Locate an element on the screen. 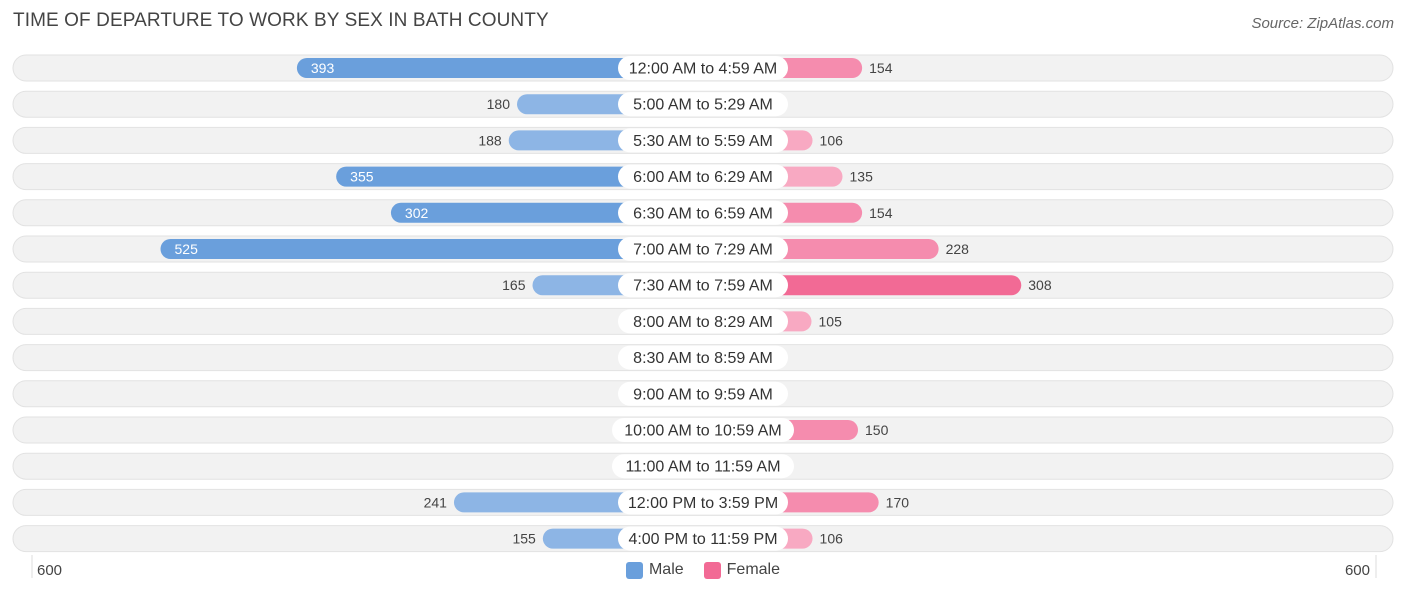  male-value-label: 180 is located at coordinates (499, 104).